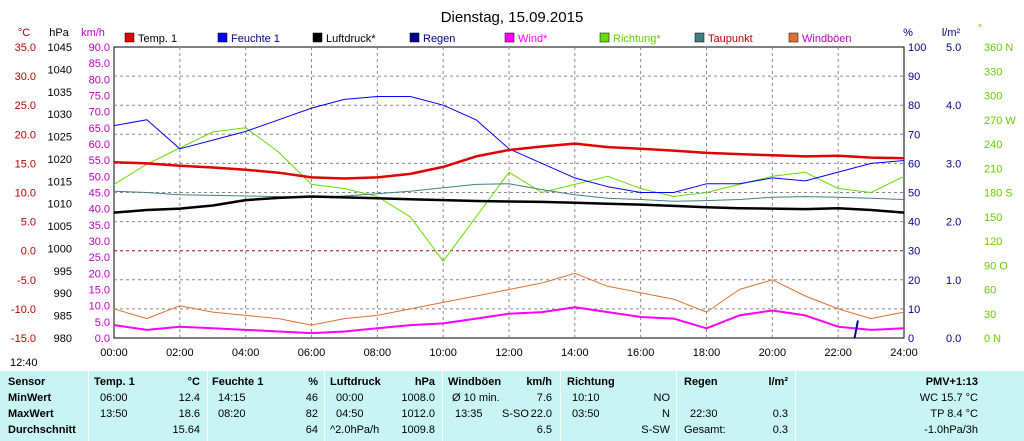 This screenshot has height=441, width=1024. What do you see at coordinates (1000, 121) in the screenshot?
I see `deg-tick-3: 270 W` at bounding box center [1000, 121].